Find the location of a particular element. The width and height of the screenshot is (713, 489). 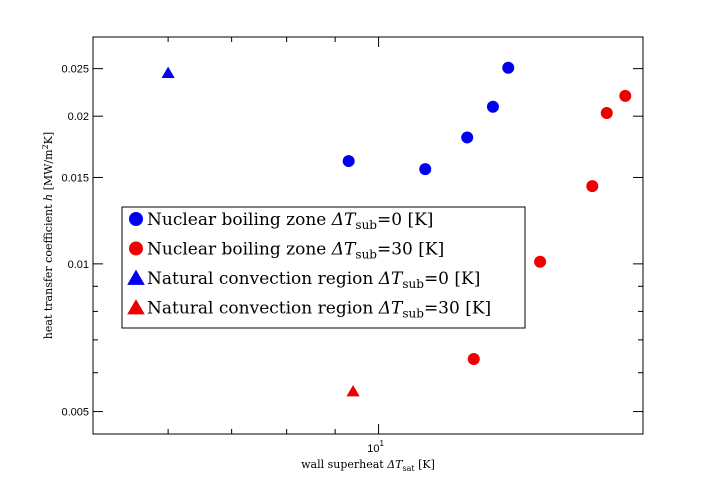

legend-entry: Nuclear boiling zone ΔTsub=30 [K] is located at coordinates (295, 251).